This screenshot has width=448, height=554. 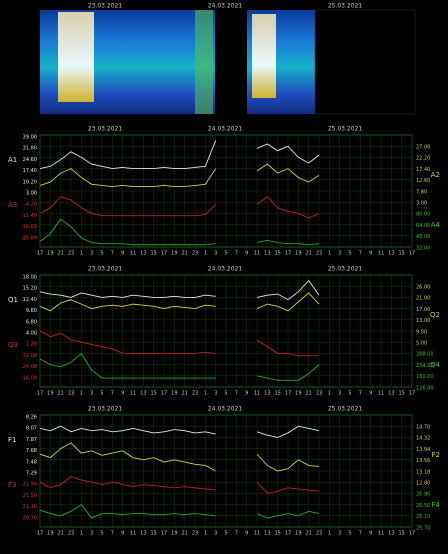 I want to click on date-label: 25.03.2021, so click(x=345, y=6).